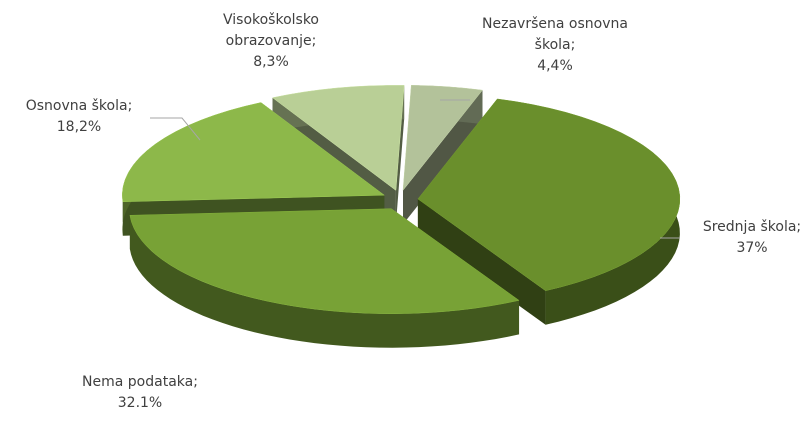  I want to click on label-category: Nezavršena osnovna škola, so click(555, 34).